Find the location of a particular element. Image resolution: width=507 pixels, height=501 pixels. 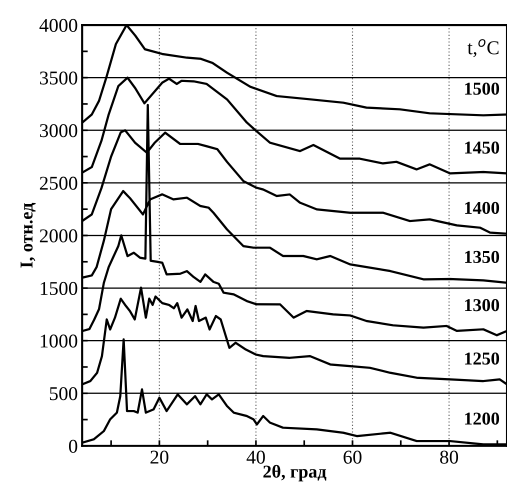

y-tick-label: 1000 is located at coordinates (59, 341).